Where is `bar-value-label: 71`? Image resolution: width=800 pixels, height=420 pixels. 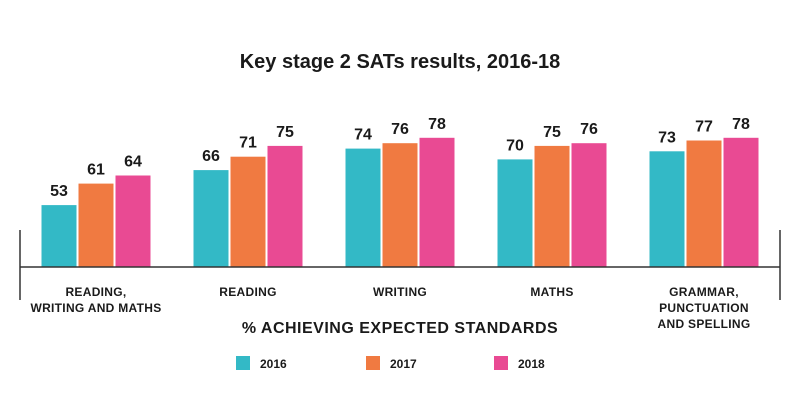
bar-value-label: 71 is located at coordinates (248, 143).